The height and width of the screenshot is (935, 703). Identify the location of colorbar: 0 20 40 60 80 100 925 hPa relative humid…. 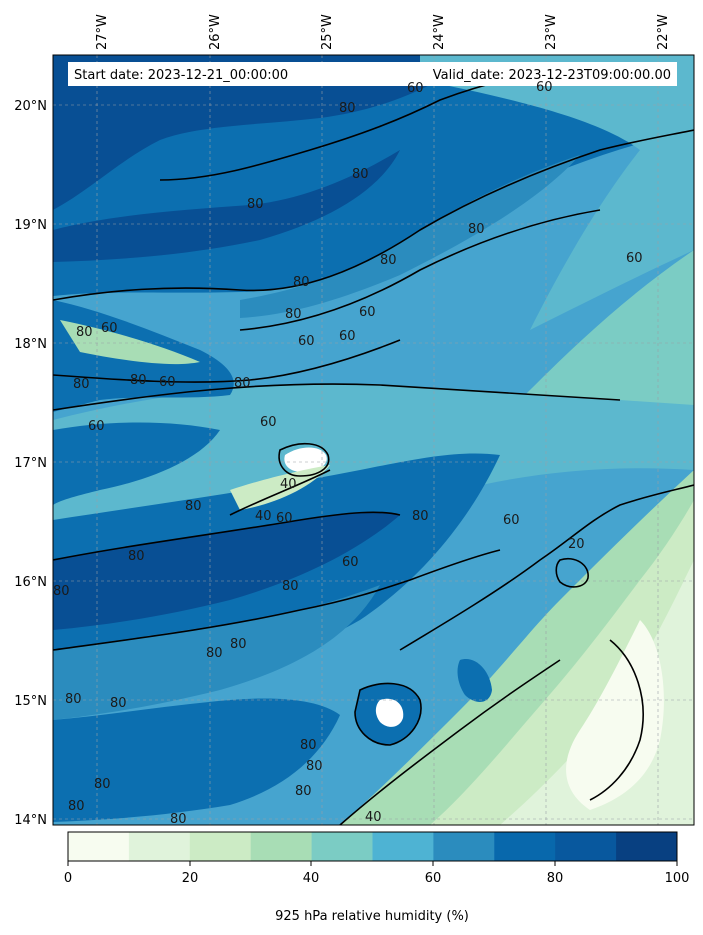
(377, 877).